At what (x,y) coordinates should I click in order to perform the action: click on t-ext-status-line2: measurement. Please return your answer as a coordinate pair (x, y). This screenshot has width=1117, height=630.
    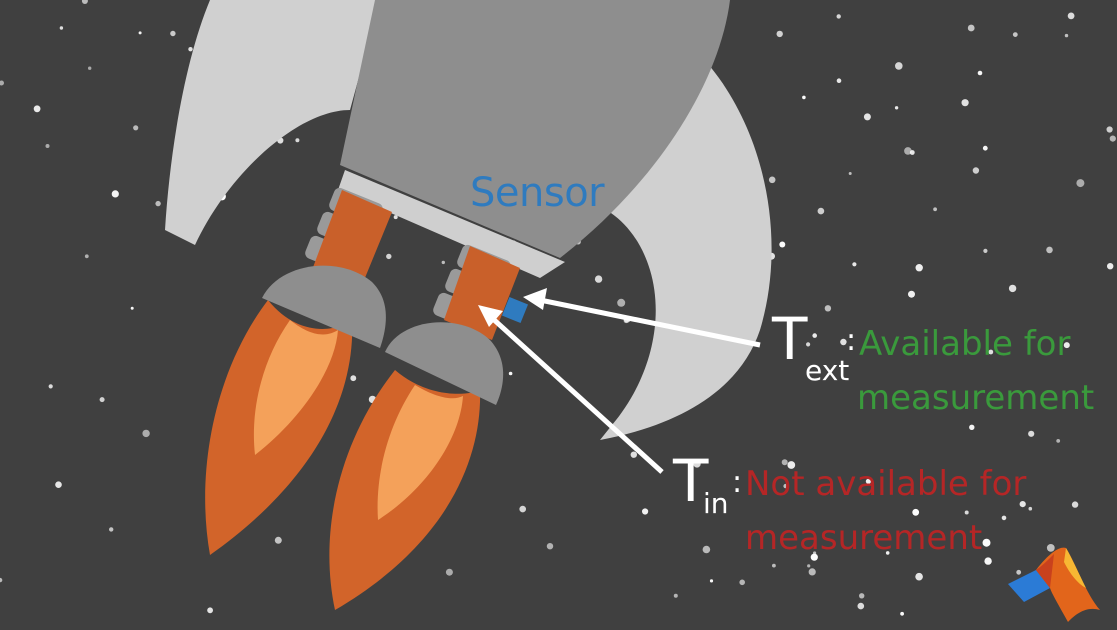
    Looking at the image, I should click on (976, 398).